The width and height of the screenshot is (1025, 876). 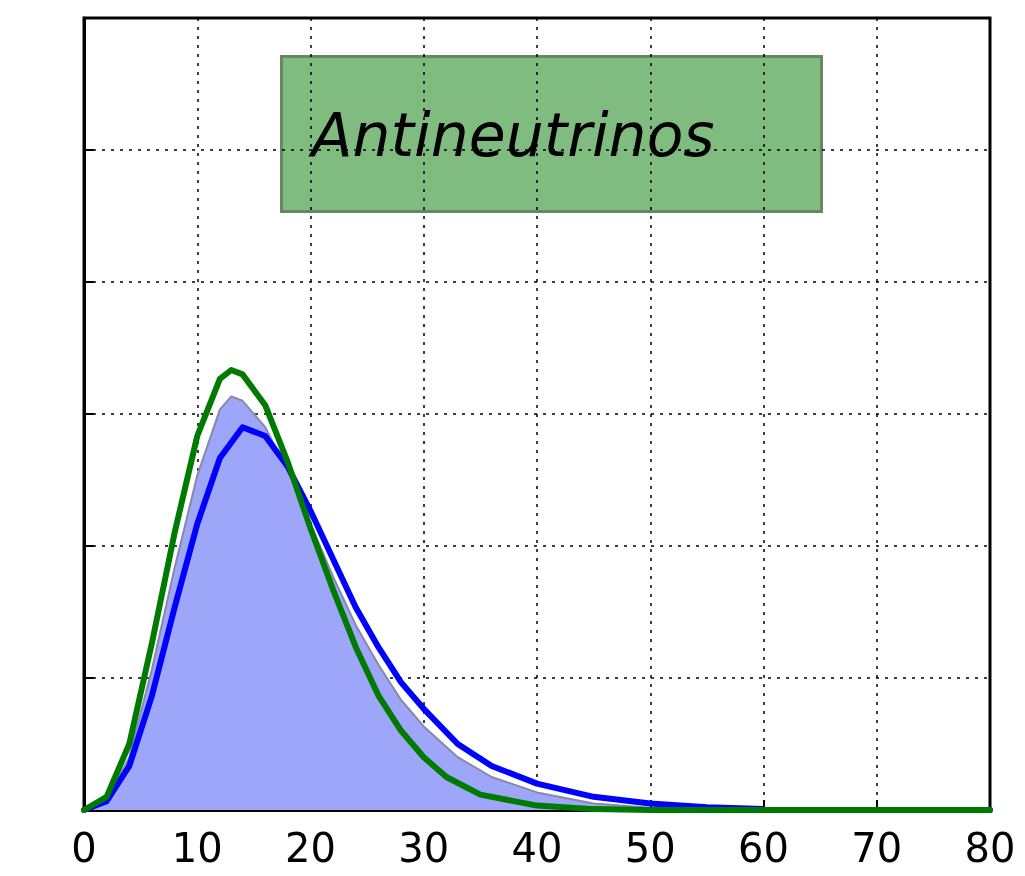 I want to click on x-tick-label: 80, so click(x=990, y=848).